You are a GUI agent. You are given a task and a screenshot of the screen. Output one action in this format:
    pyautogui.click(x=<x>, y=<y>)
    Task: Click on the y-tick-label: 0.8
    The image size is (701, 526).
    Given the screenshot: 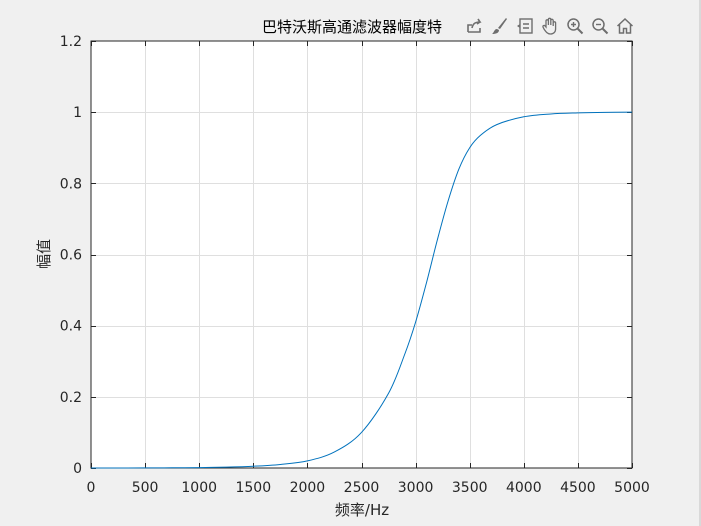 What is the action you would take?
    pyautogui.click(x=71, y=184)
    